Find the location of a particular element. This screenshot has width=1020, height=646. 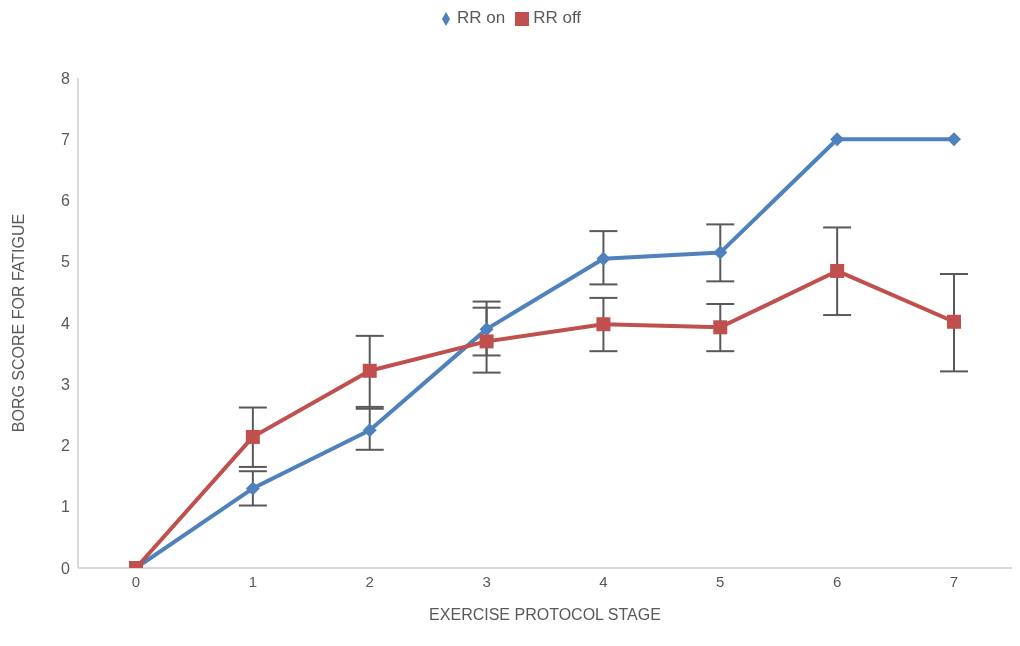

y-tick-label: 3 is located at coordinates (66, 384).